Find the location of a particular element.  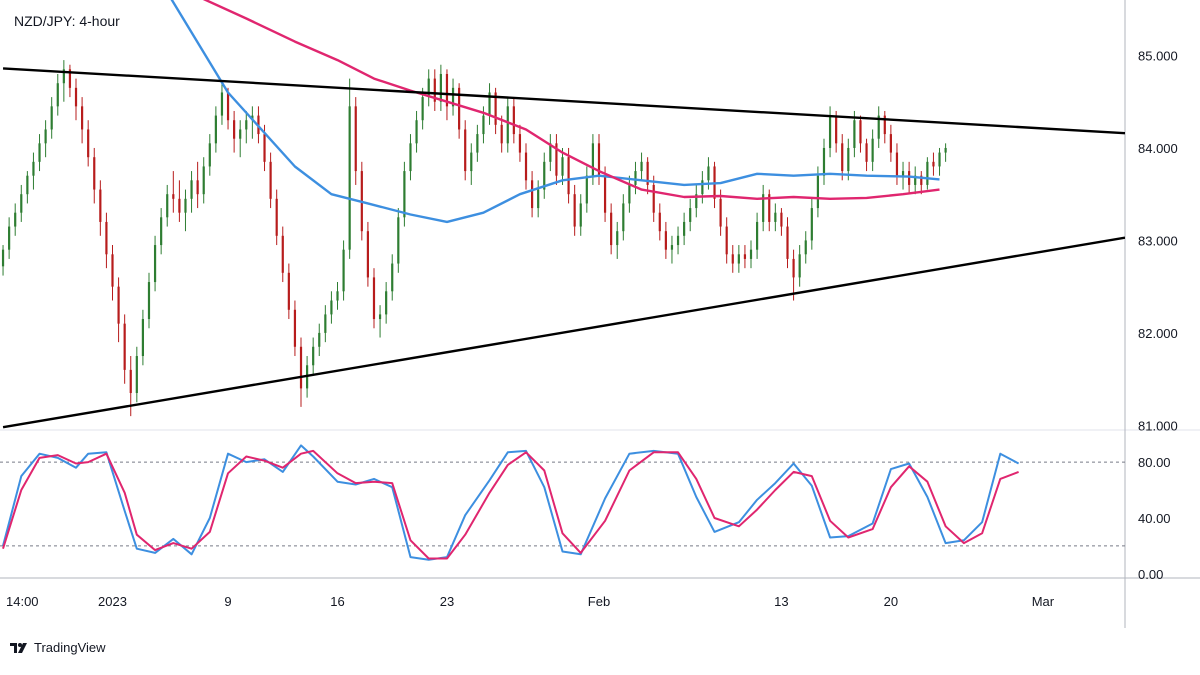

stochastic-d-line is located at coordinates (510, 504).